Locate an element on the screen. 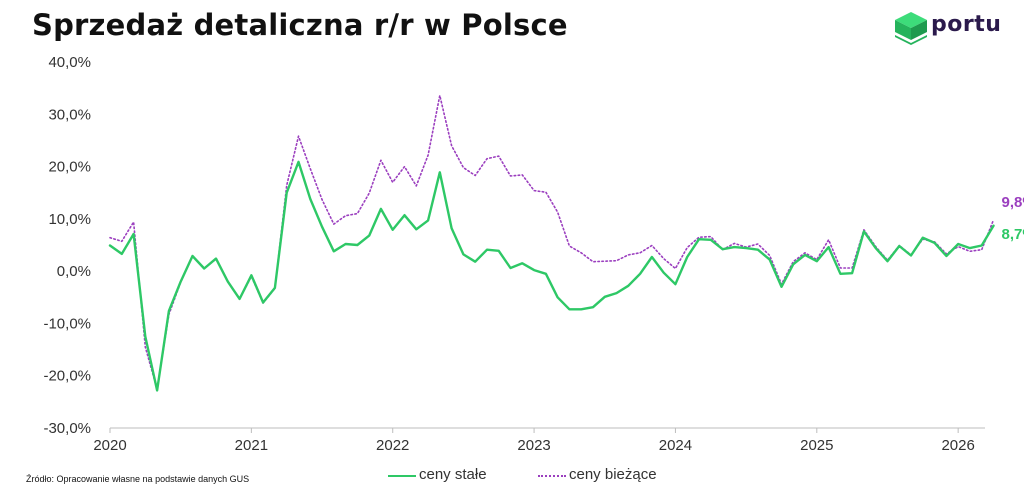  end-label-ceny-stale: 8,7% is located at coordinates (1013, 234).